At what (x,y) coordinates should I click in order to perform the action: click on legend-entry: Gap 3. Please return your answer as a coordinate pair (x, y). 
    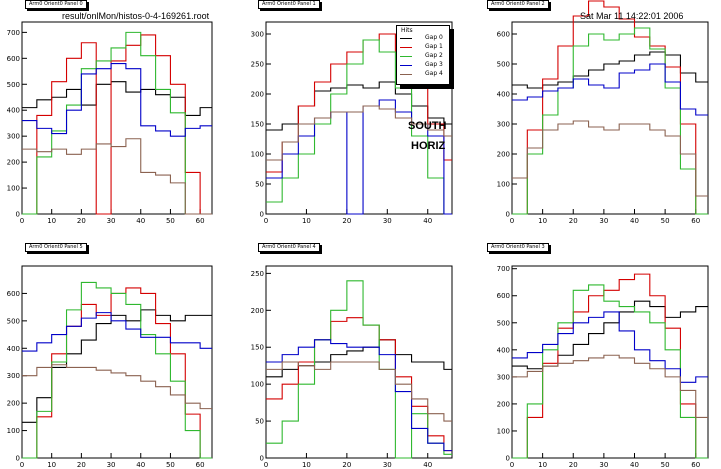
    Looking at the image, I should click on (423, 65).